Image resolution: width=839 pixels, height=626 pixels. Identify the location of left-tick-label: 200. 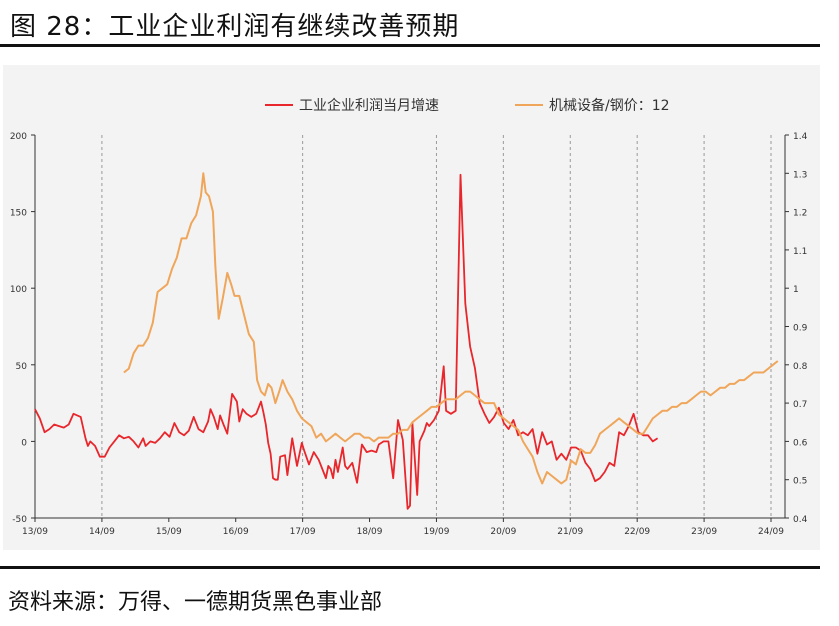
(18, 137).